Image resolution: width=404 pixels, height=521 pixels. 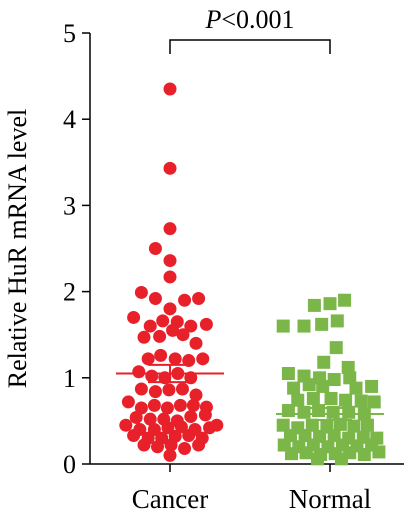 What do you see at coordinates (330, 499) in the screenshot?
I see `x-tick-label-normal: Normal` at bounding box center [330, 499].